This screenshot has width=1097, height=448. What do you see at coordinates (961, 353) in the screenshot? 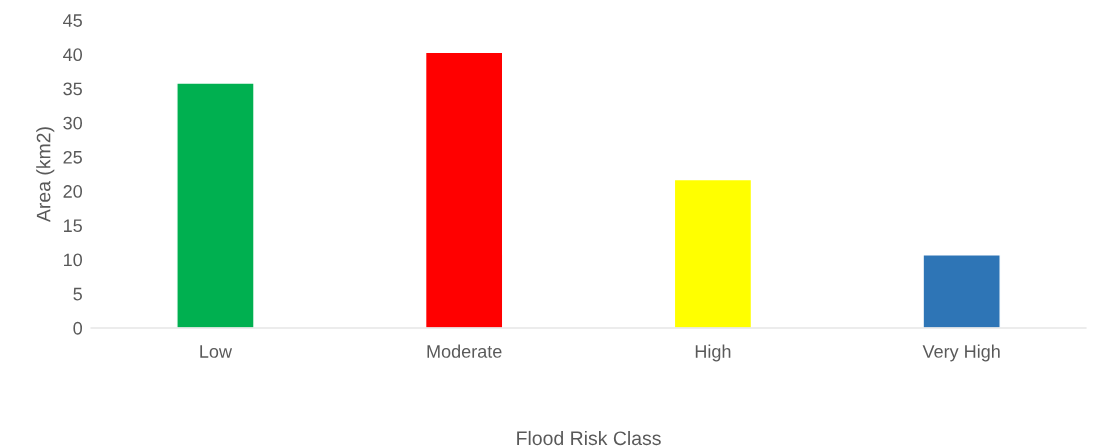
I see `x-tick-label: Very High` at bounding box center [961, 353].